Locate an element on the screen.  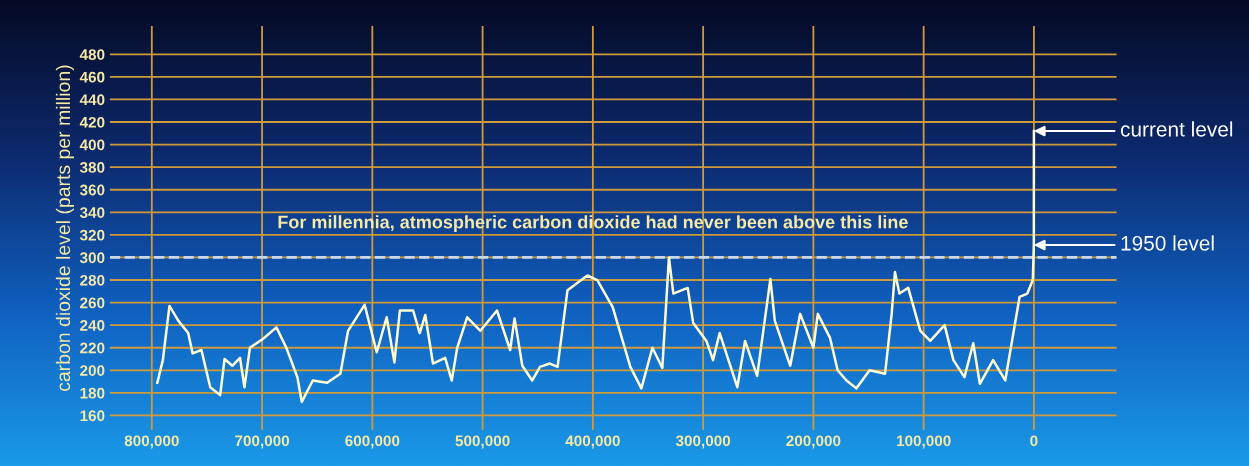
y-tick-label: 200 is located at coordinates (92, 370).